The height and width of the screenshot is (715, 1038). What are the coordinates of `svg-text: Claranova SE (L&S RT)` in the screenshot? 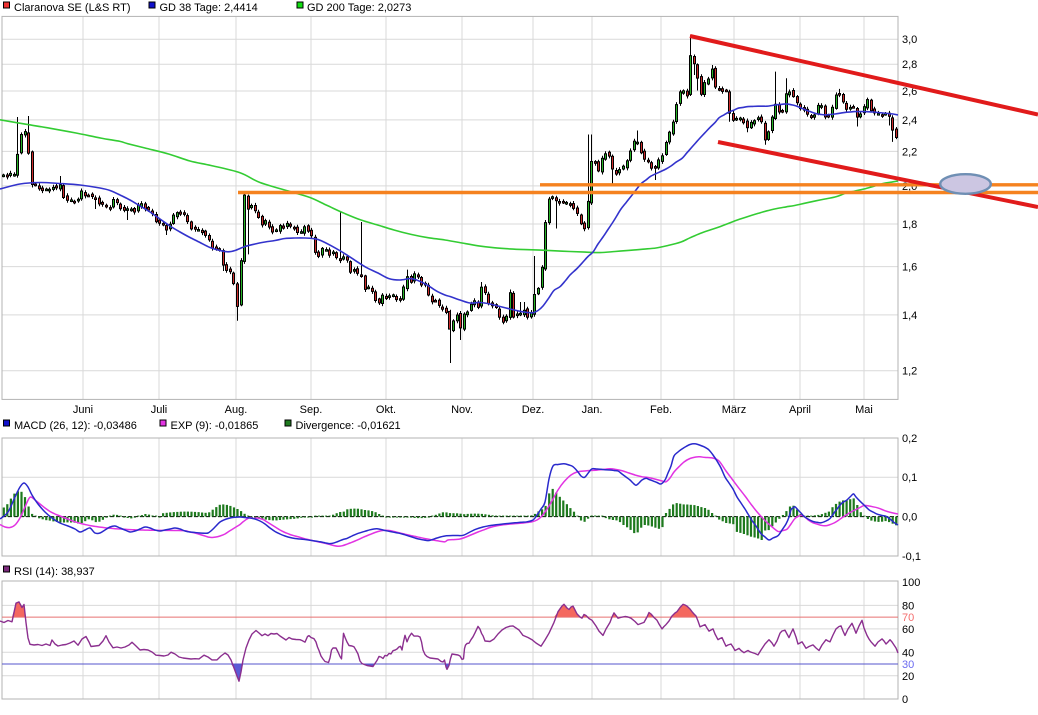 It's located at (72, 8).